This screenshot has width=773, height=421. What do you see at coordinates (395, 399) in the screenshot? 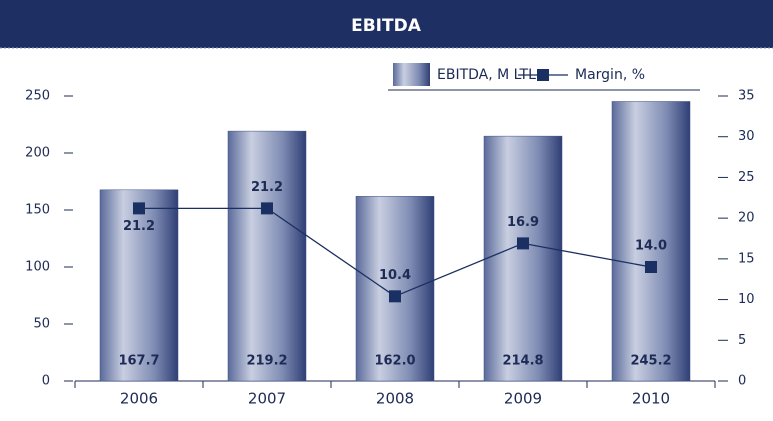
I see `x-tick-label: 2008` at bounding box center [395, 399].